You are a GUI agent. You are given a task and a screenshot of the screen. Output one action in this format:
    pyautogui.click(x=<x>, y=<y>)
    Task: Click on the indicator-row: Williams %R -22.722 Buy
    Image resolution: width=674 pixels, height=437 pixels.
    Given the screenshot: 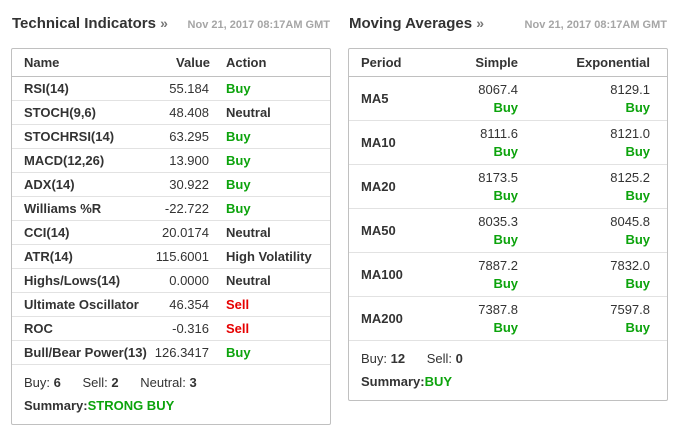 What is the action you would take?
    pyautogui.click(x=171, y=208)
    